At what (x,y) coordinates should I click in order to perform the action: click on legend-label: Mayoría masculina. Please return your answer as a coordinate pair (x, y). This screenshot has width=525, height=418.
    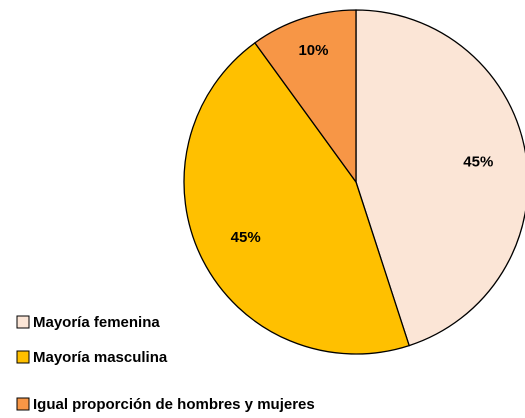
    Looking at the image, I should click on (100, 357).